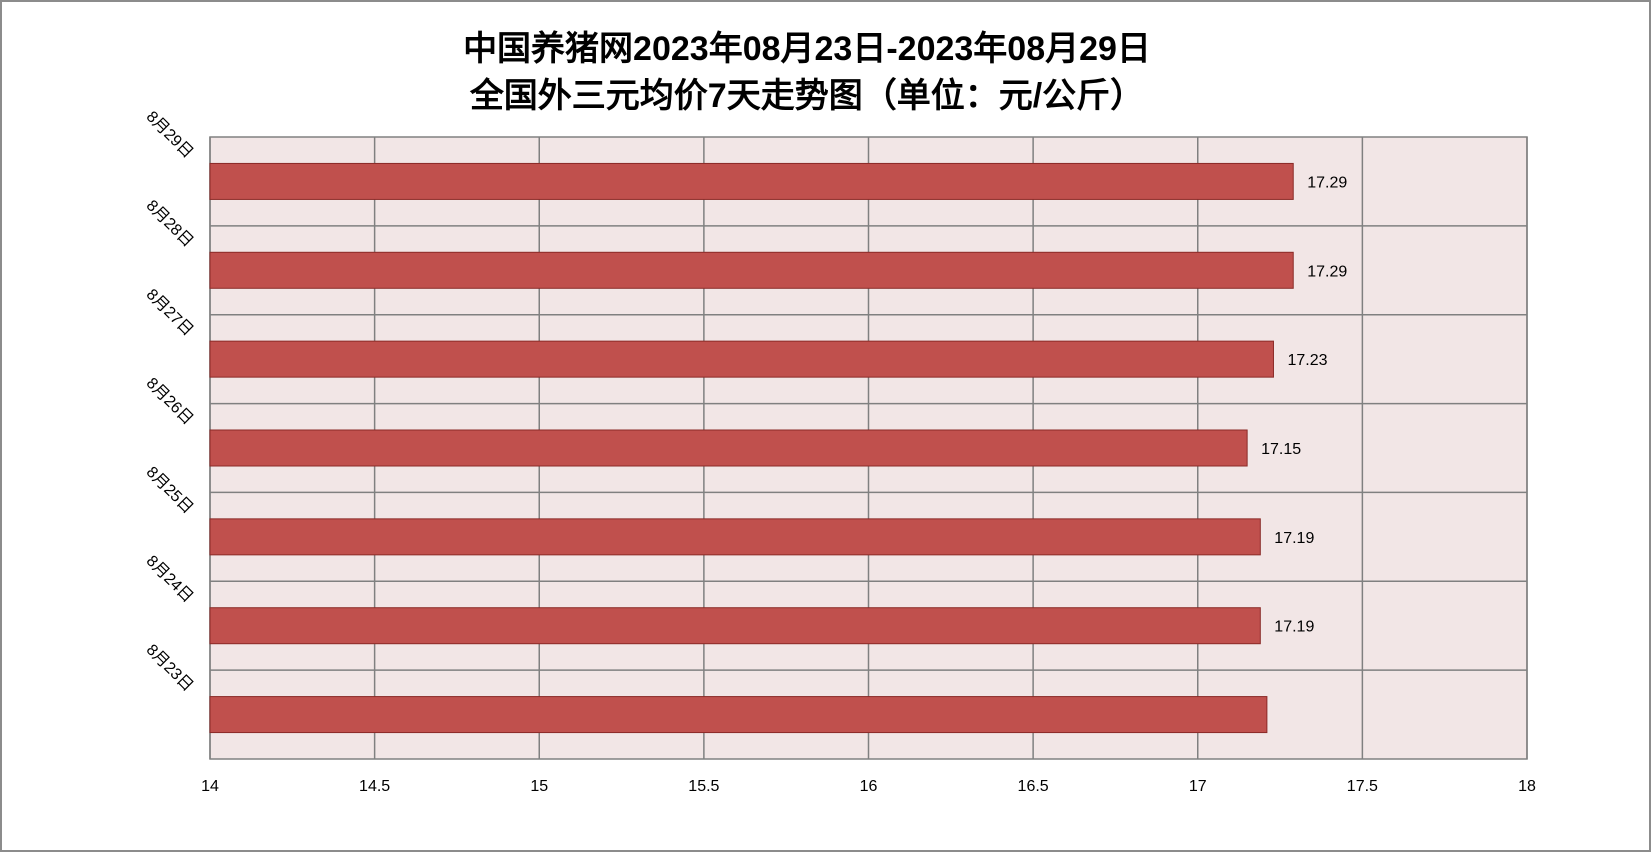  What do you see at coordinates (1281, 449) in the screenshot?
I see `data-label-3: 17.15` at bounding box center [1281, 449].